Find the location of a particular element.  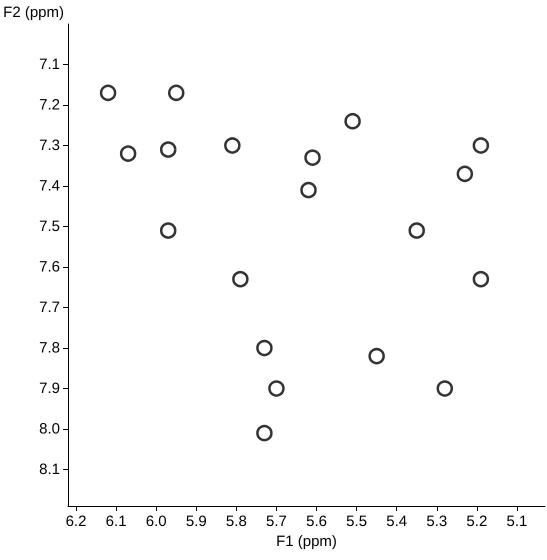

y-tick-label: 7.4 is located at coordinates (49, 186).